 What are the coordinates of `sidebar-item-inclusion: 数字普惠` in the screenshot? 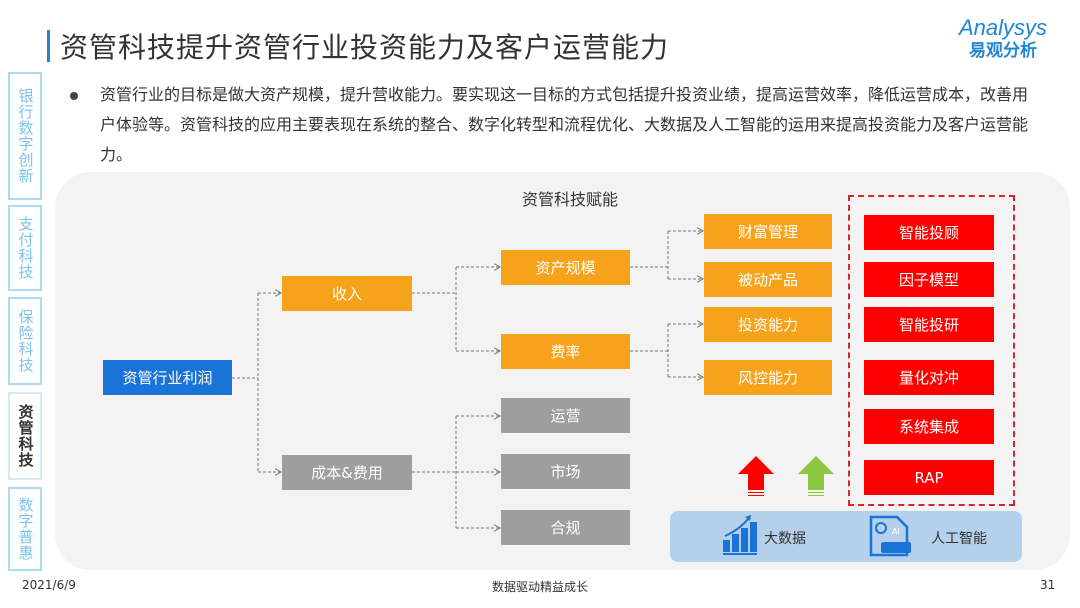 It's located at (25, 529).